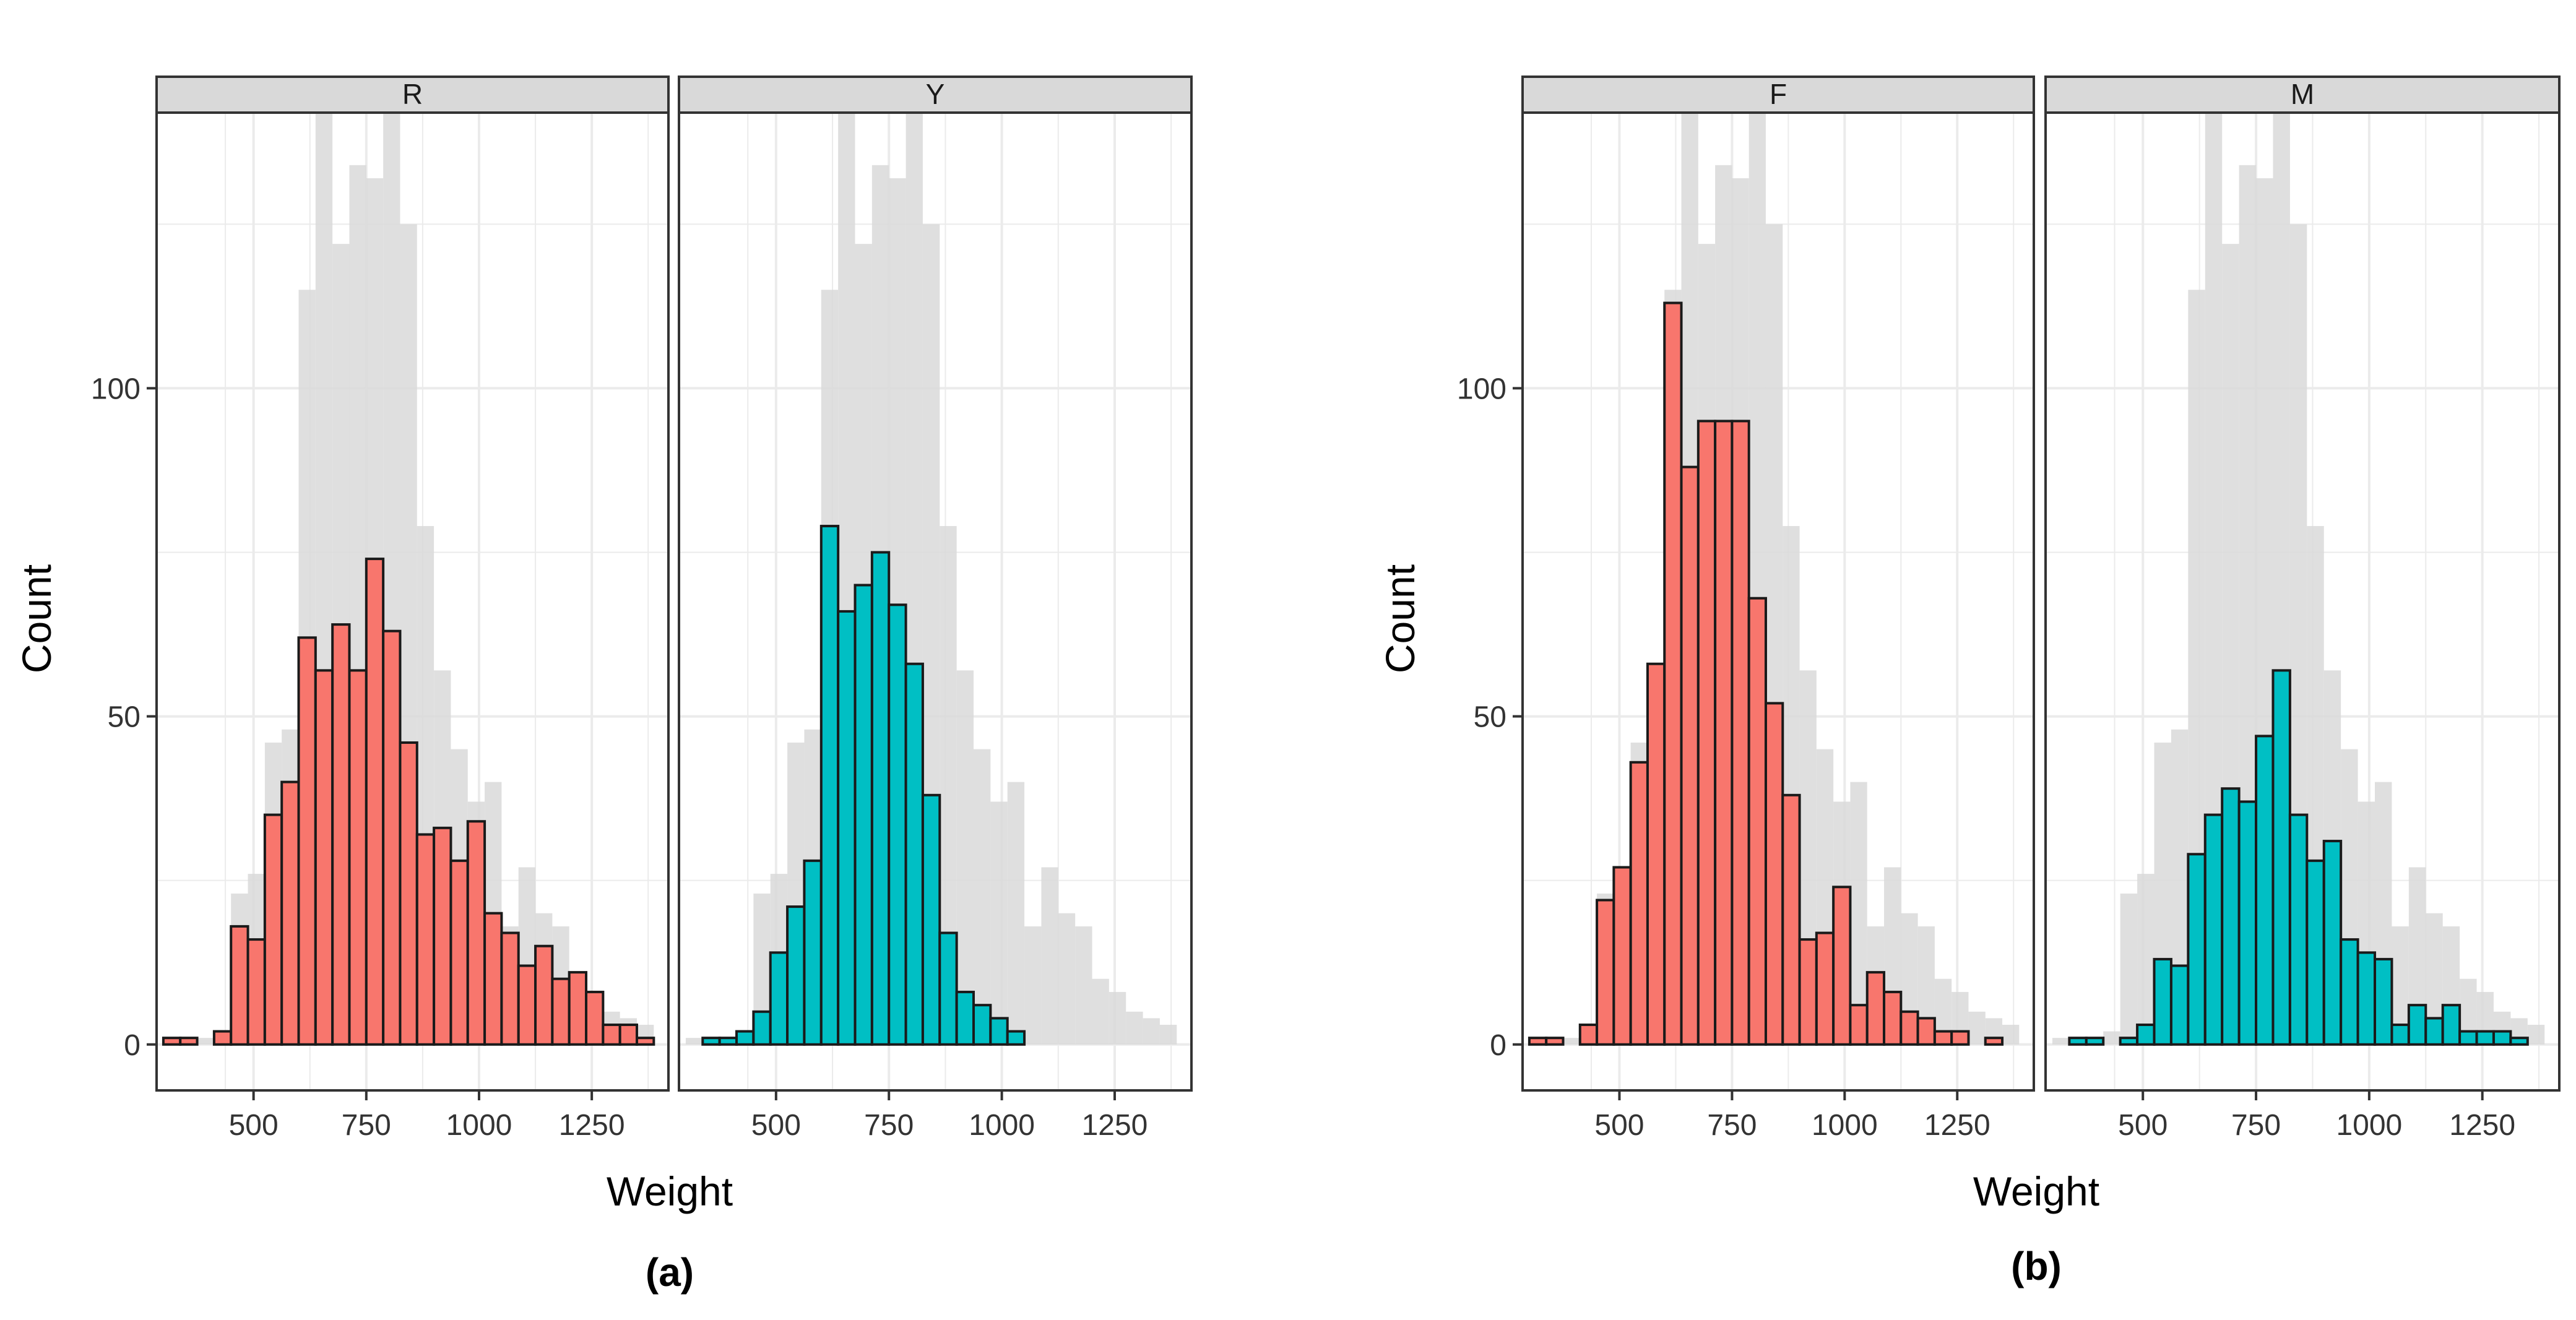 Image resolution: width=2576 pixels, height=1320 pixels. What do you see at coordinates (1400, 618) in the screenshot?
I see `y-axis-title-b: Count` at bounding box center [1400, 618].